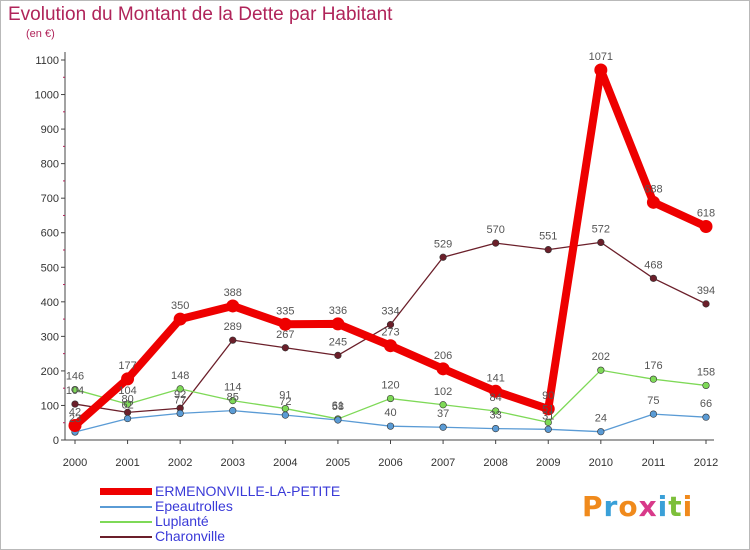 The width and height of the screenshot is (750, 550). Describe the element at coordinates (285, 463) in the screenshot. I see `x-tick-label: 2004` at that location.